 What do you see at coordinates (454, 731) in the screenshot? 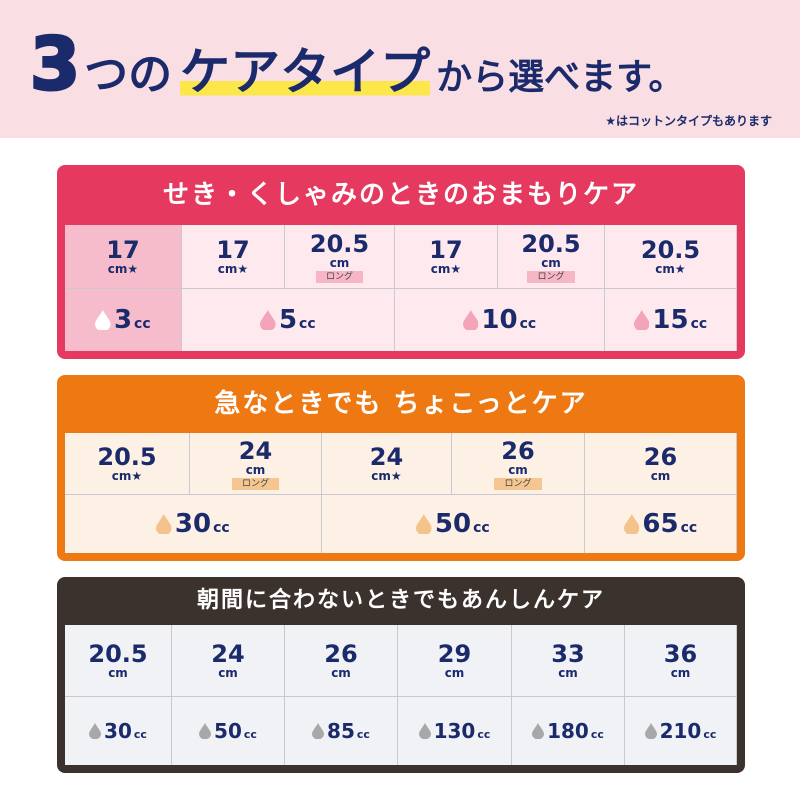
I see `capacity-value: 130` at bounding box center [454, 731].